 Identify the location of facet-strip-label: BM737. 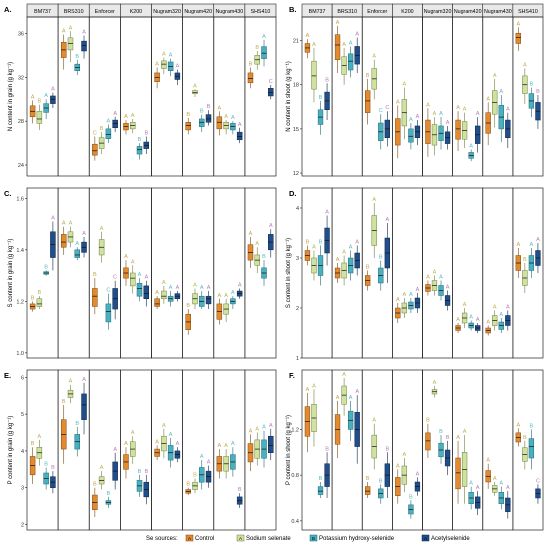
(42, 12).